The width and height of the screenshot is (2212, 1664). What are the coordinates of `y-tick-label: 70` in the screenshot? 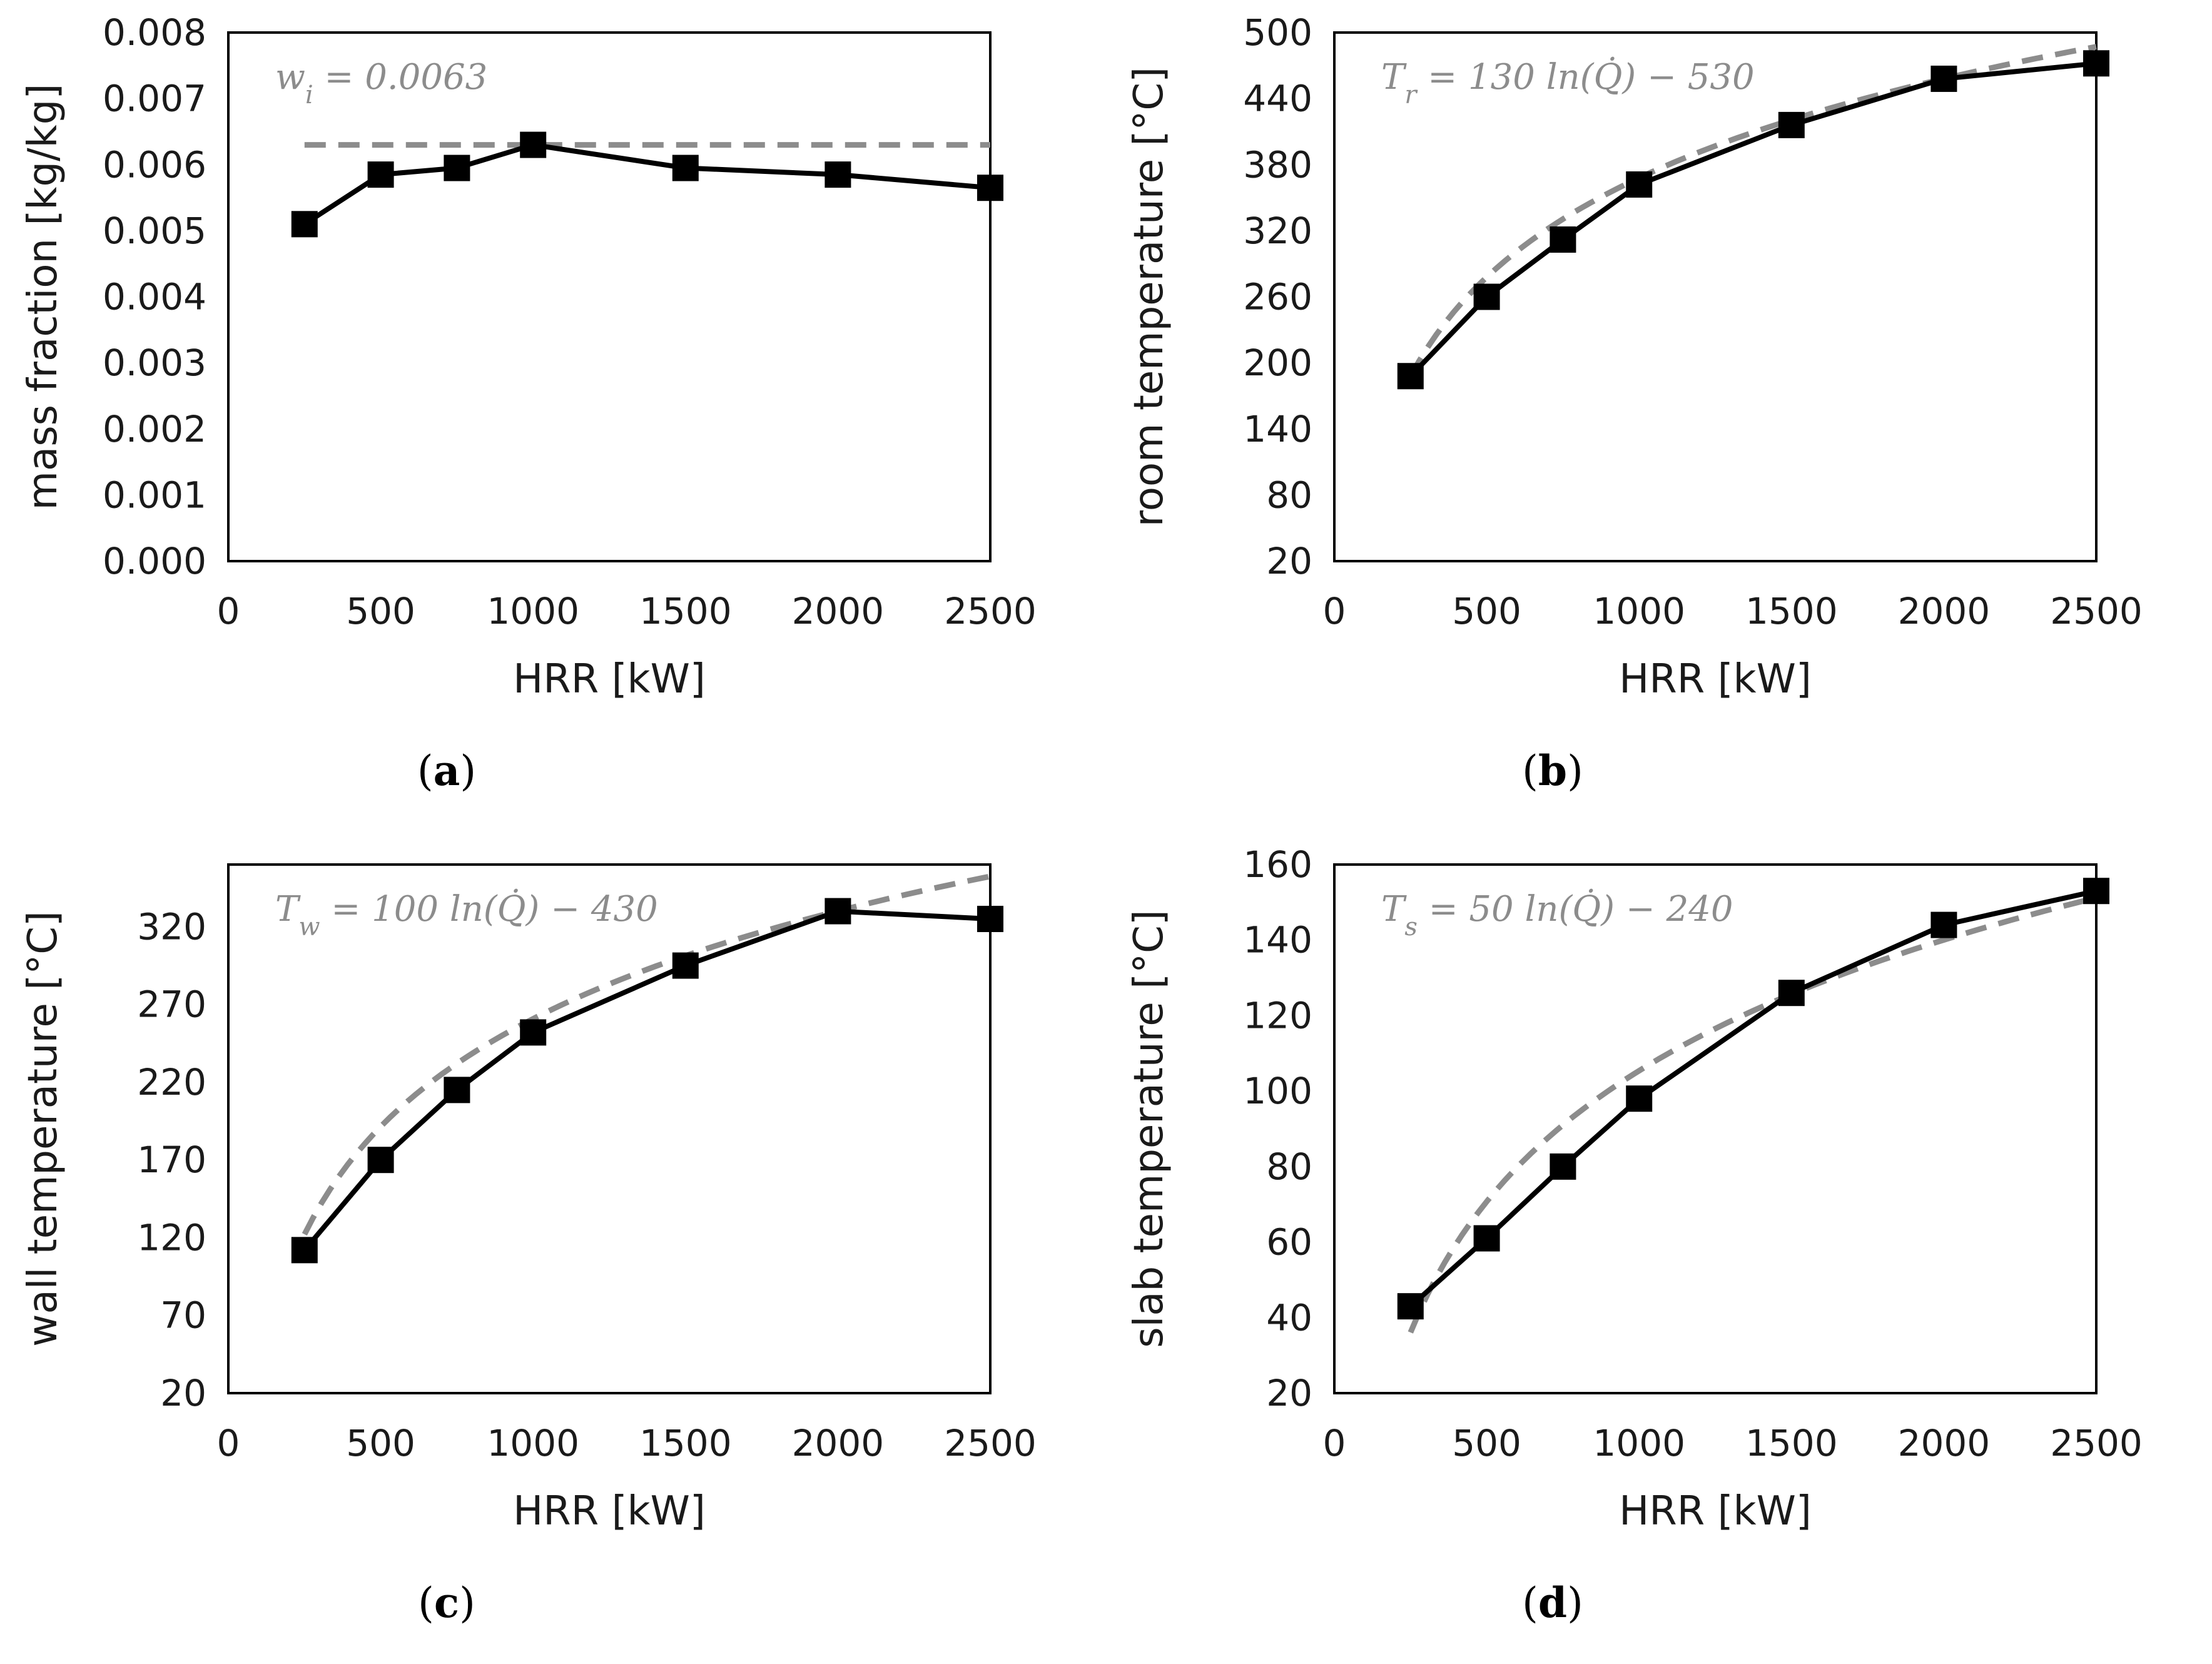 It's located at (183, 1315).